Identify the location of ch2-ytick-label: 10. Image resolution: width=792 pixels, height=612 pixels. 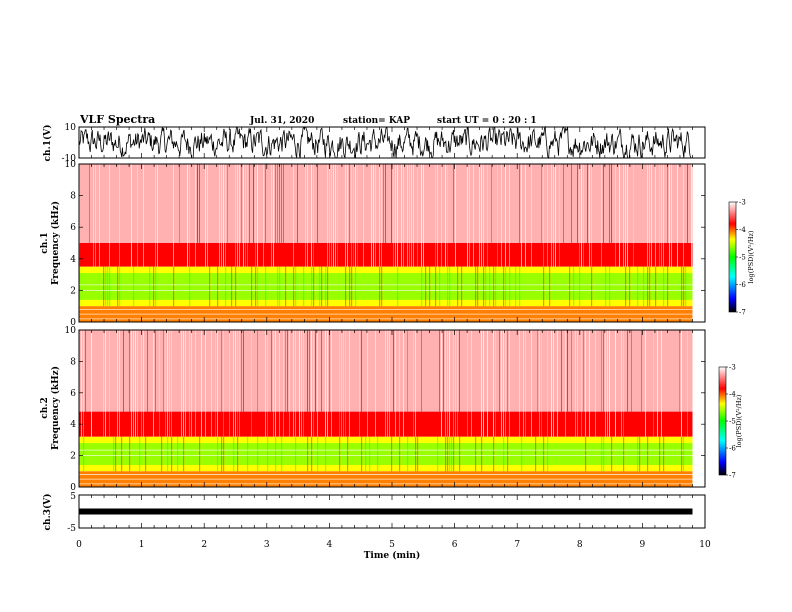
(71, 331).